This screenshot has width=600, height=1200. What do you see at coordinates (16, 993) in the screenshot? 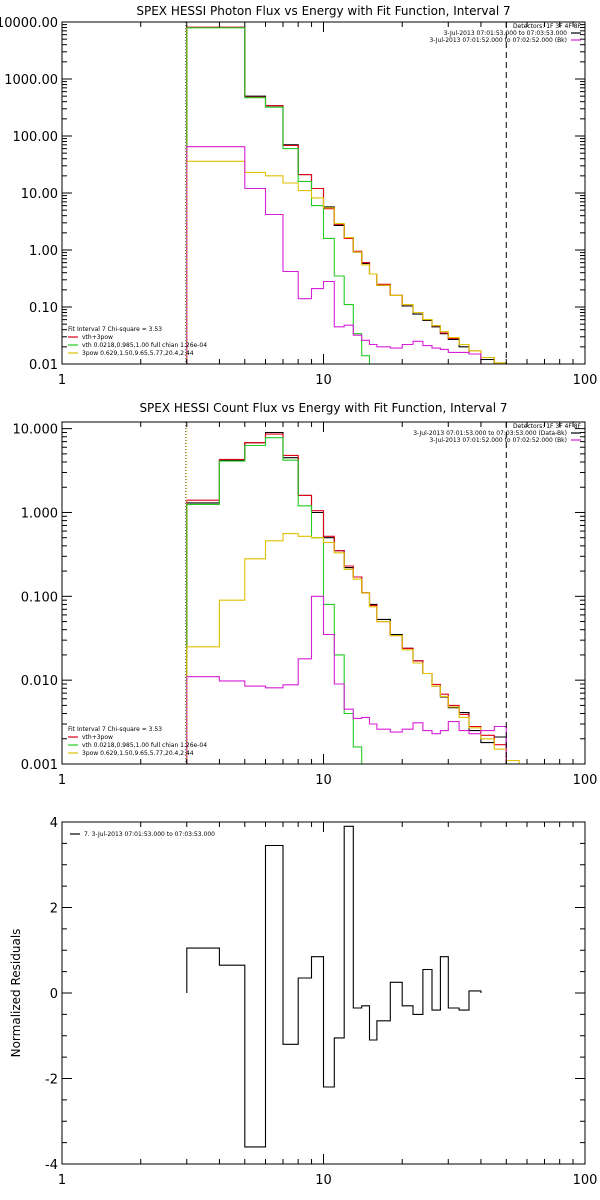
I see `y-axis-label: Normalized Residuals` at bounding box center [16, 993].